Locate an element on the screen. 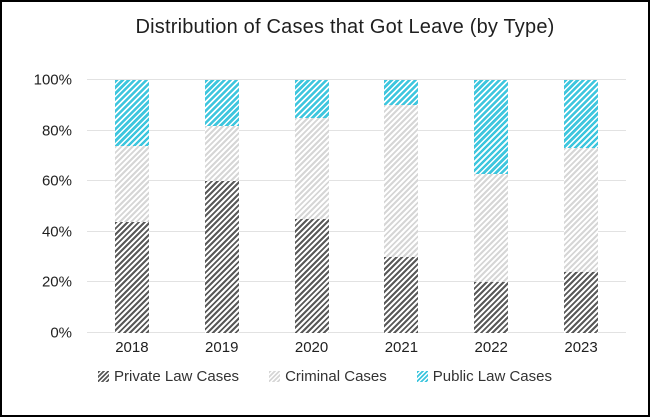  bar-2021 is located at coordinates (401, 206).